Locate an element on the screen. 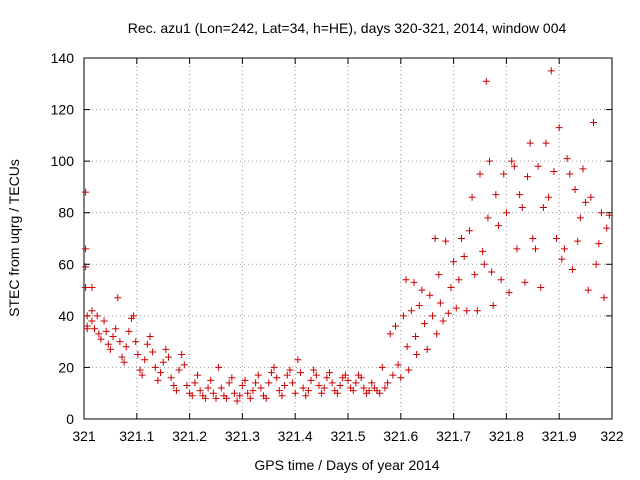 This screenshot has height=480, width=640. x-tick-label: 321.5 is located at coordinates (347, 436).